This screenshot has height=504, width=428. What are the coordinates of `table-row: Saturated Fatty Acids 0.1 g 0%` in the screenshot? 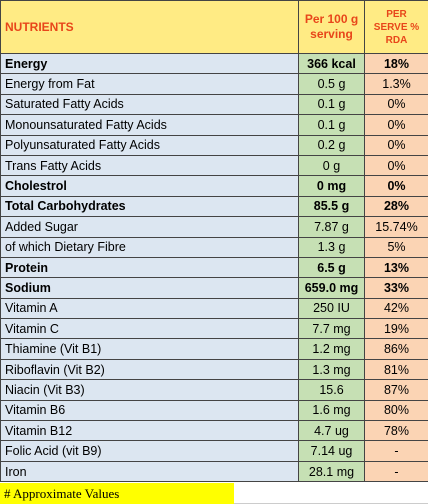 It's located at (214, 104).